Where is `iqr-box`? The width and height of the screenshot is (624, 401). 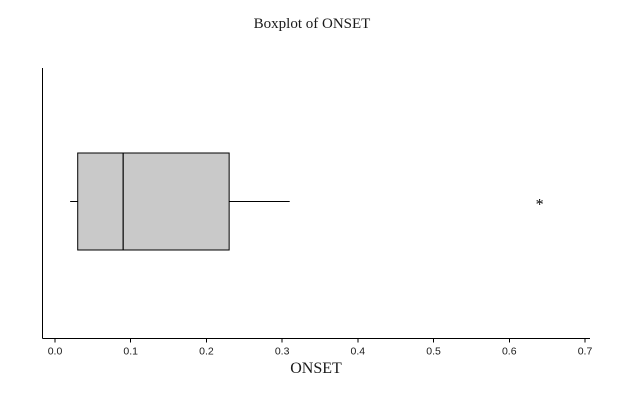 iqr-box is located at coordinates (153, 201).